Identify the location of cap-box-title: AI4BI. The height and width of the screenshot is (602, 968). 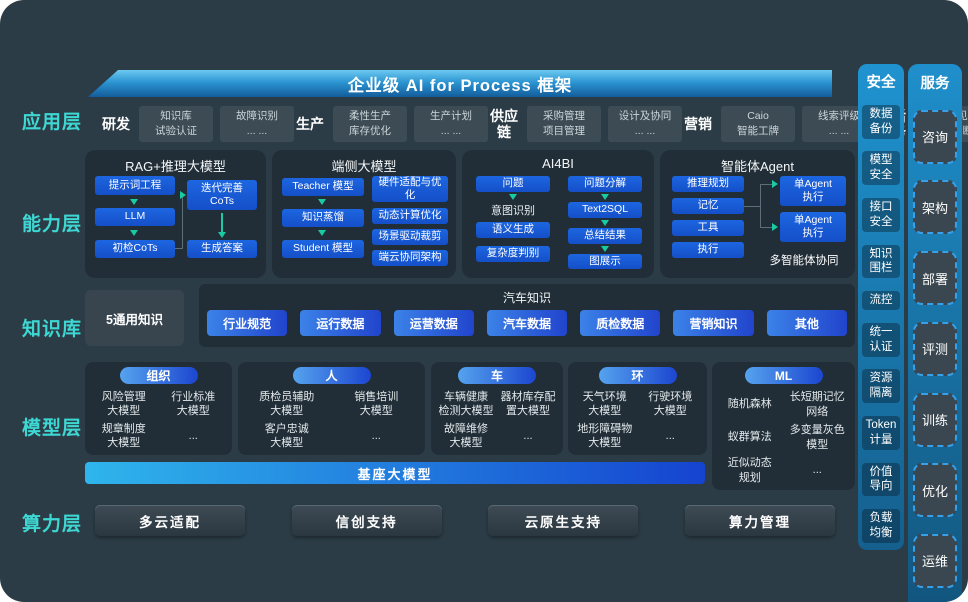
(558, 163).